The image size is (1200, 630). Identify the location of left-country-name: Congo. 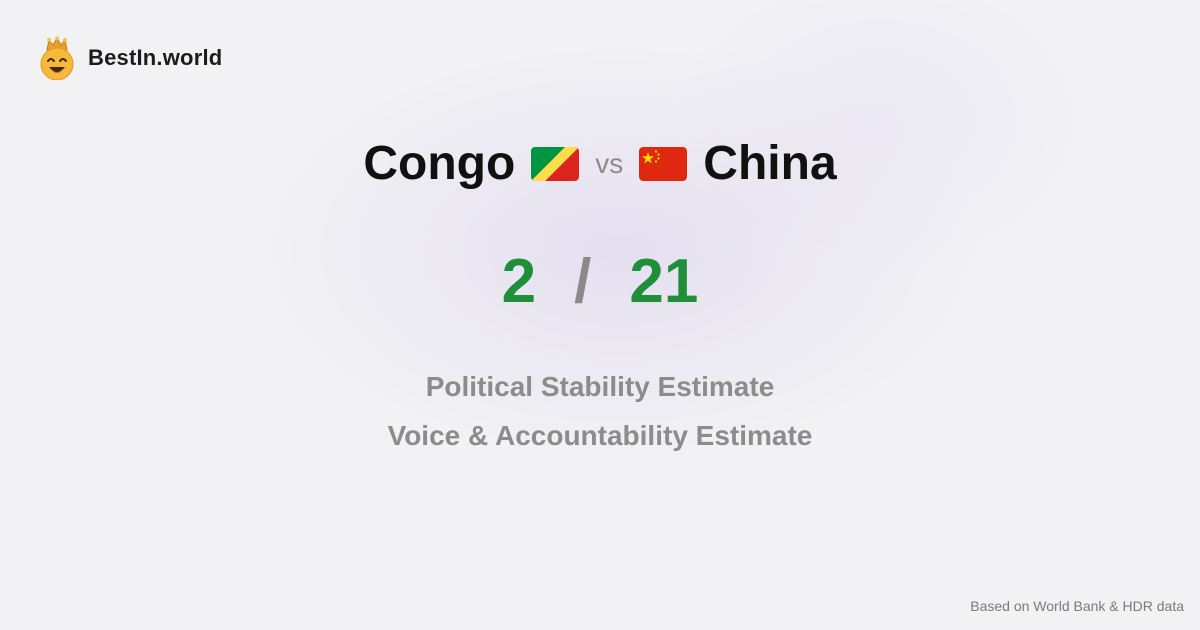
(439, 163).